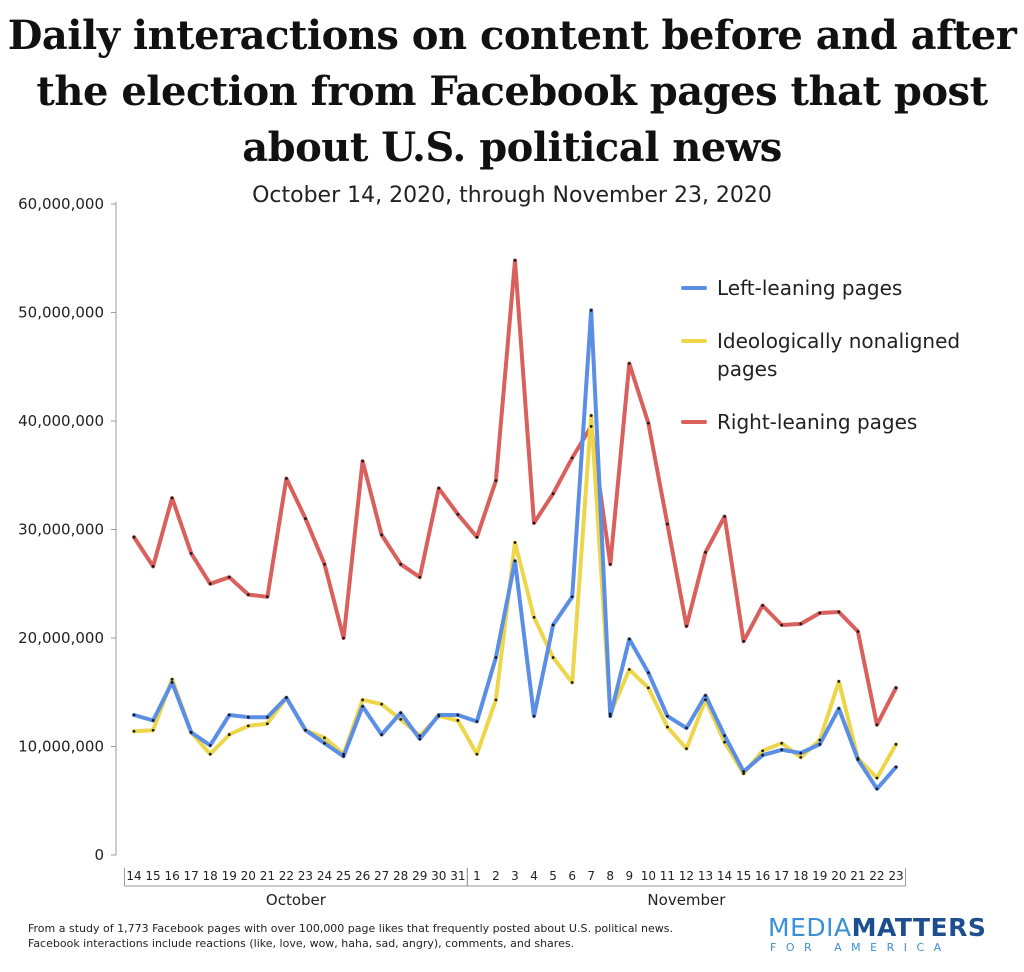 The height and width of the screenshot is (972, 1024). I want to click on x-tick-label: 12, so click(686, 876).